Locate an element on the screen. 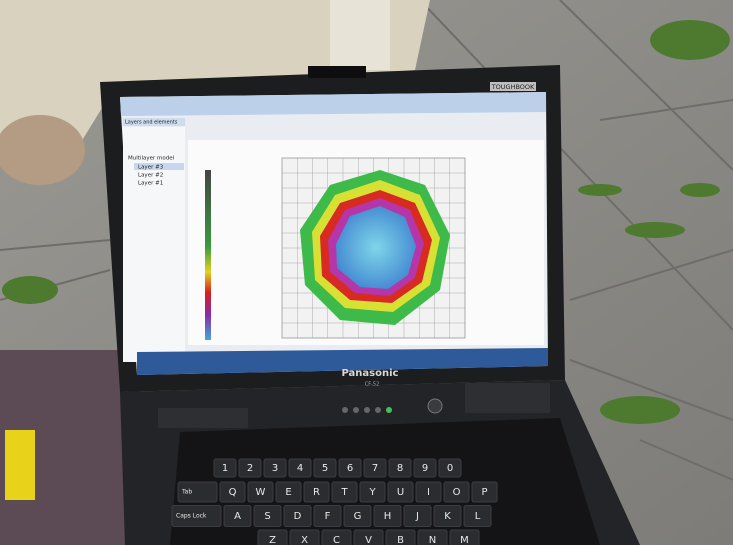  key-label: 6 is located at coordinates (350, 468).